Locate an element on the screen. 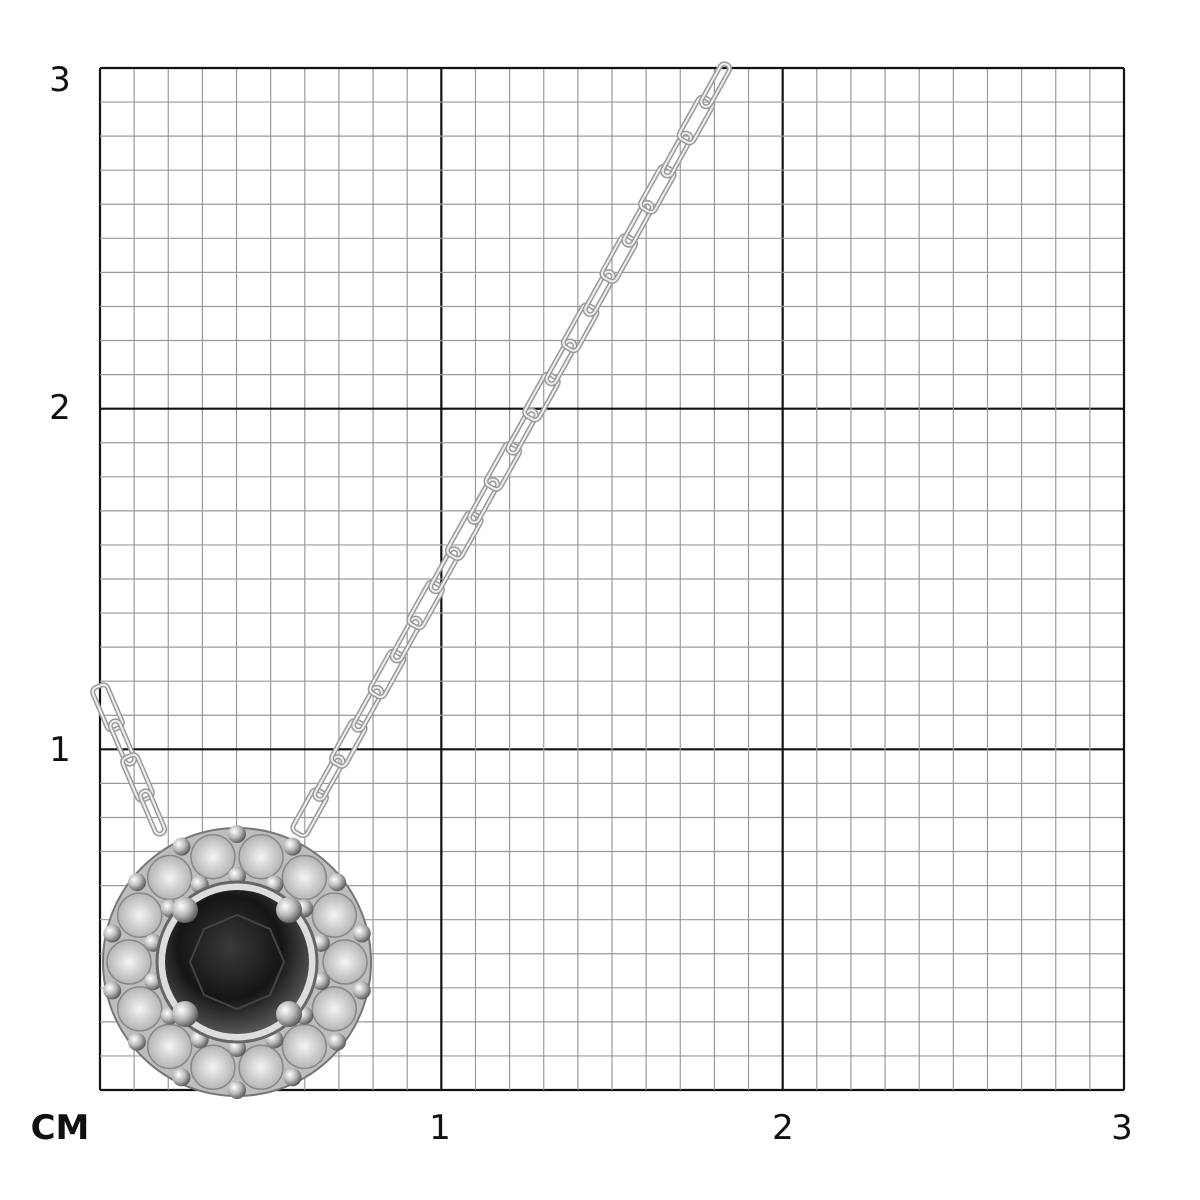  y-tick-2: 2 is located at coordinates (60, 408).